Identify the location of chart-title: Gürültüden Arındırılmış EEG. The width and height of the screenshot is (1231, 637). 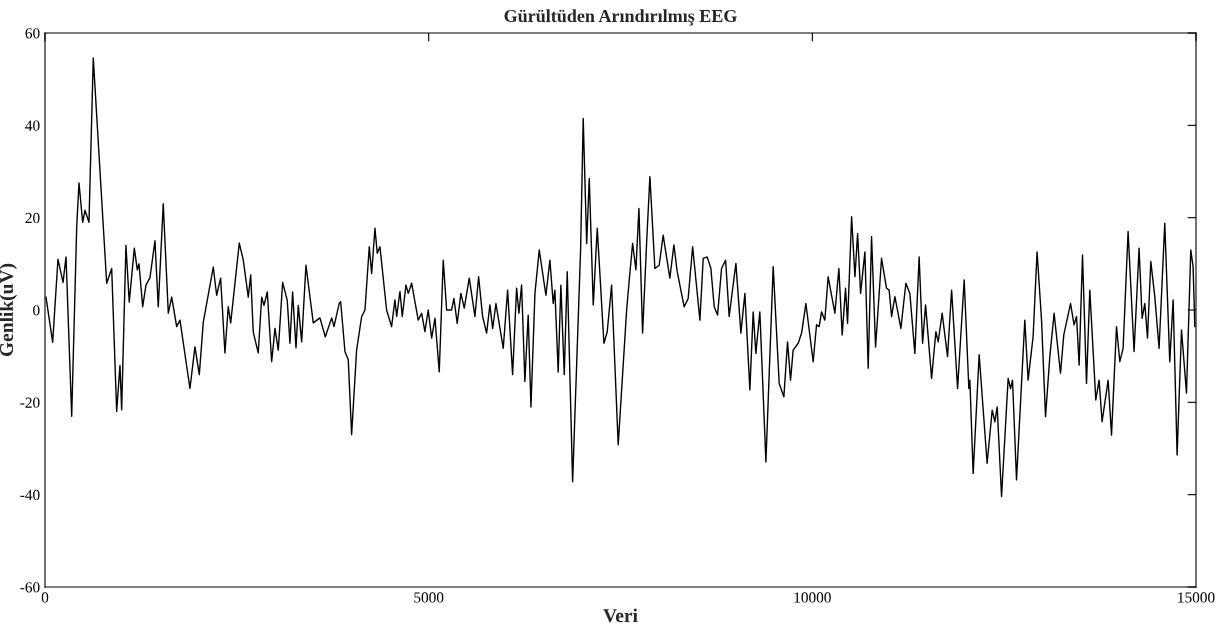
(620, 17).